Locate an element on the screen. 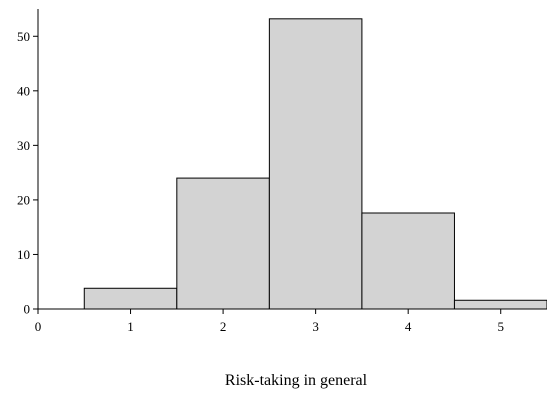  x-tick-label-4: 4 is located at coordinates (408, 326).